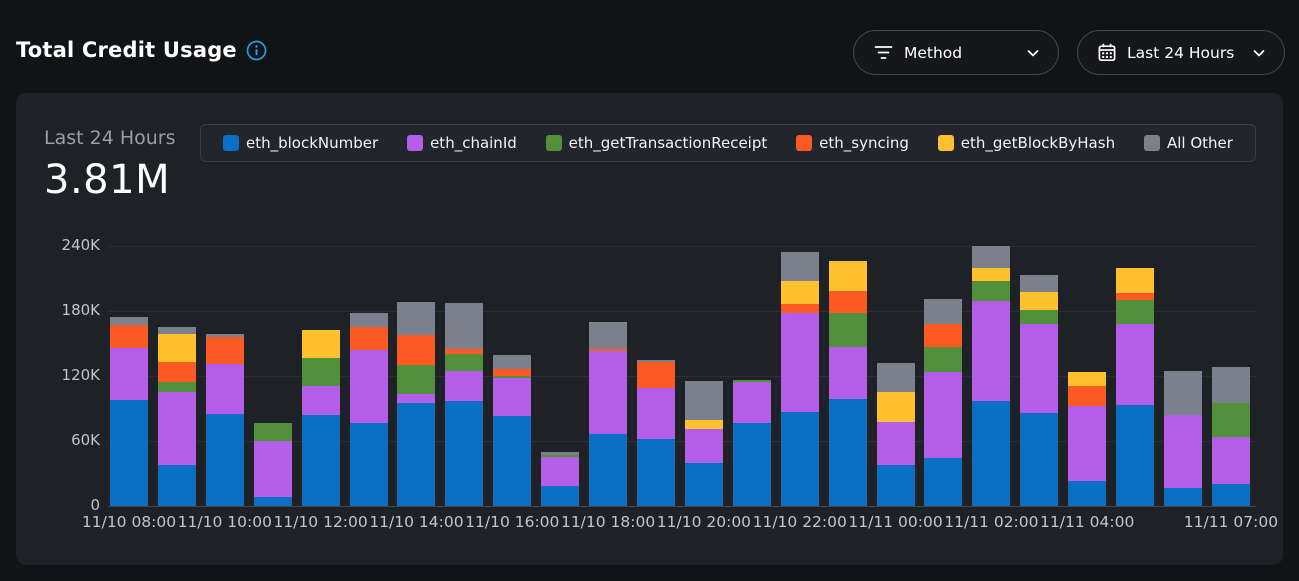 The width and height of the screenshot is (1299, 581). Describe the element at coordinates (608, 522) in the screenshot. I see `x-axis-tick-label: 11/10 18:00` at that location.